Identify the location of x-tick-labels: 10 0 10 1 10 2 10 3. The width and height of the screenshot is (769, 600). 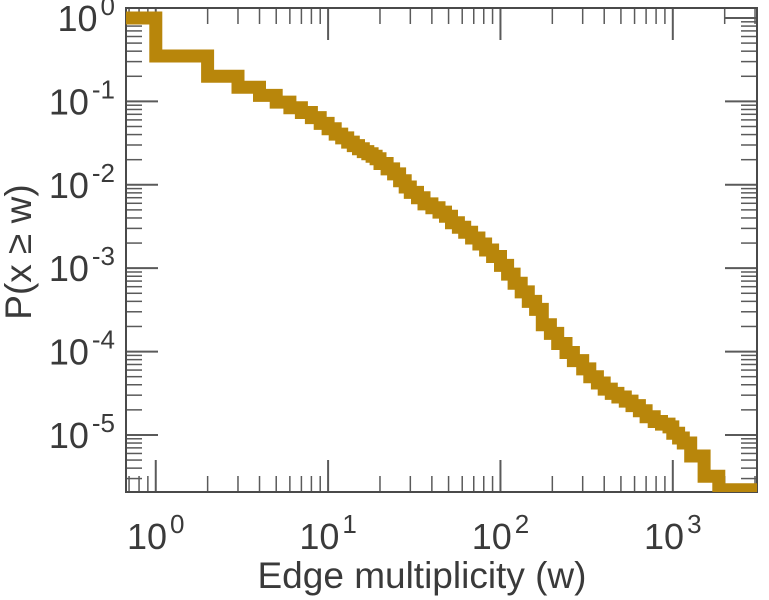
(414, 533).